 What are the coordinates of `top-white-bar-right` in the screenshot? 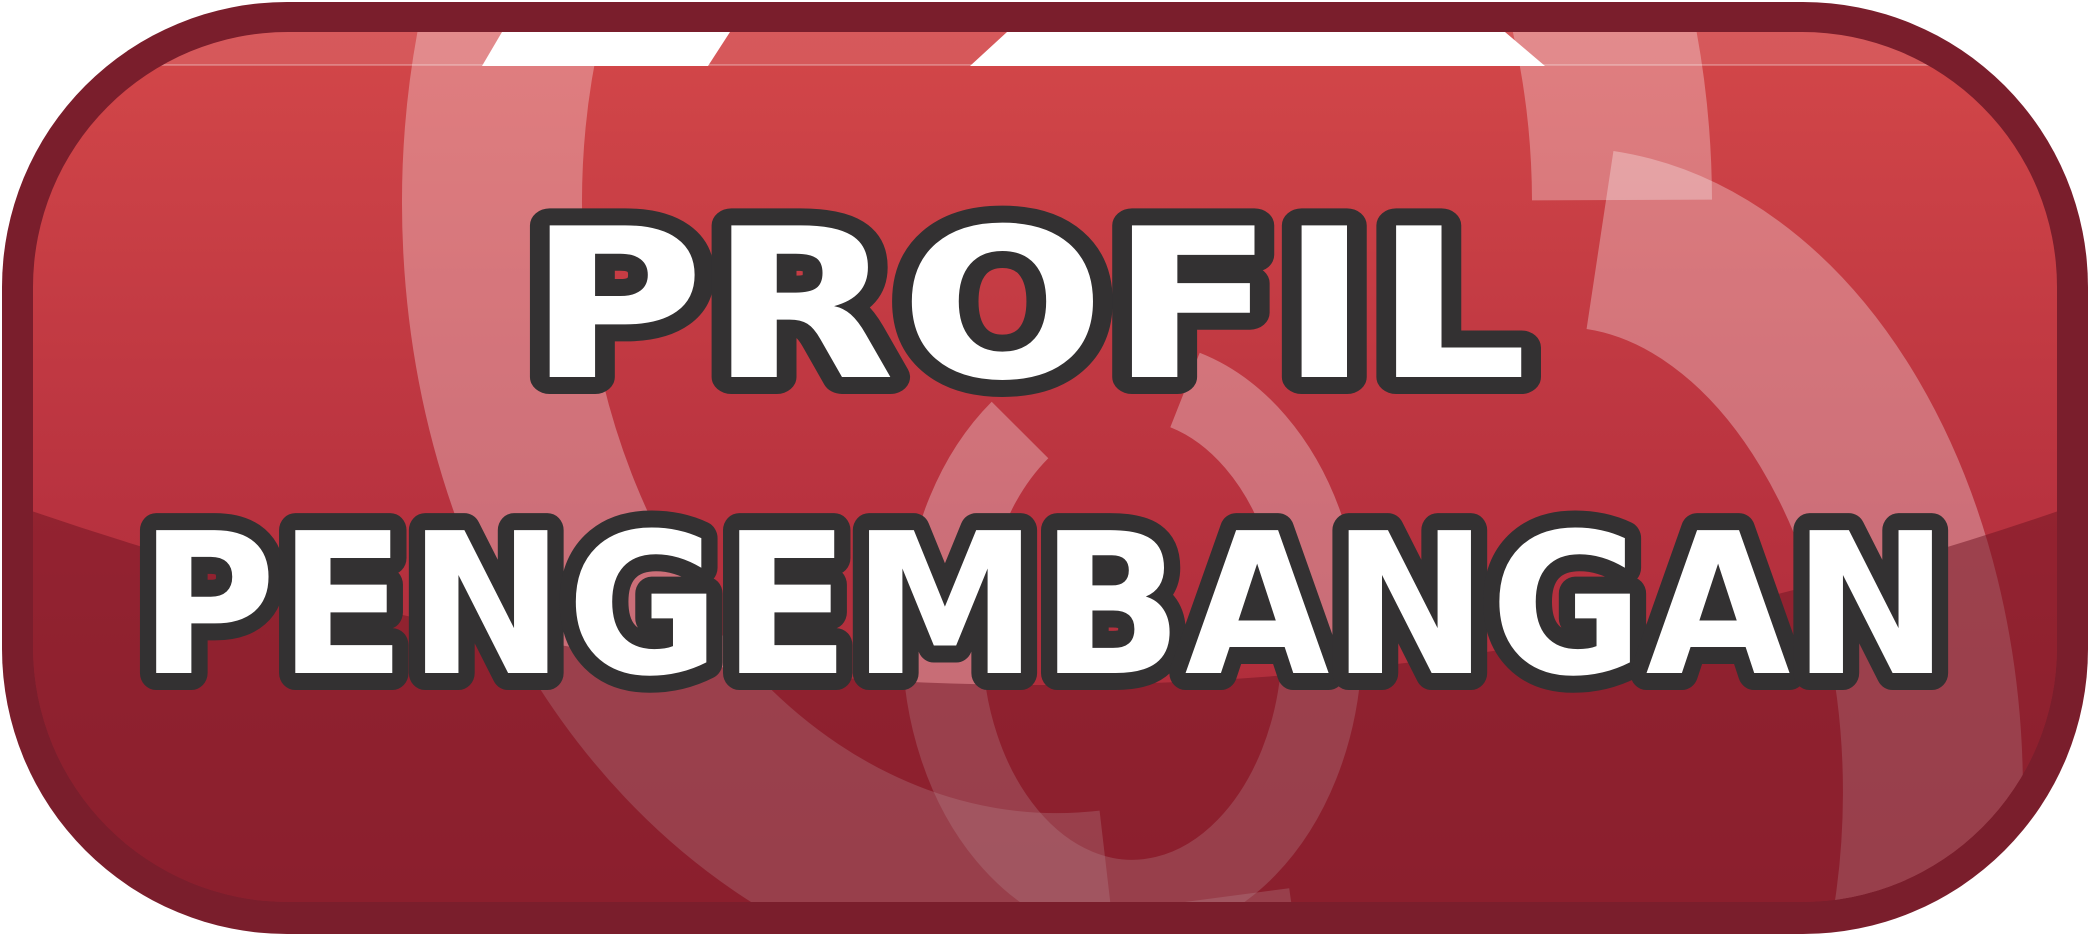 It's located at (1257, 49).